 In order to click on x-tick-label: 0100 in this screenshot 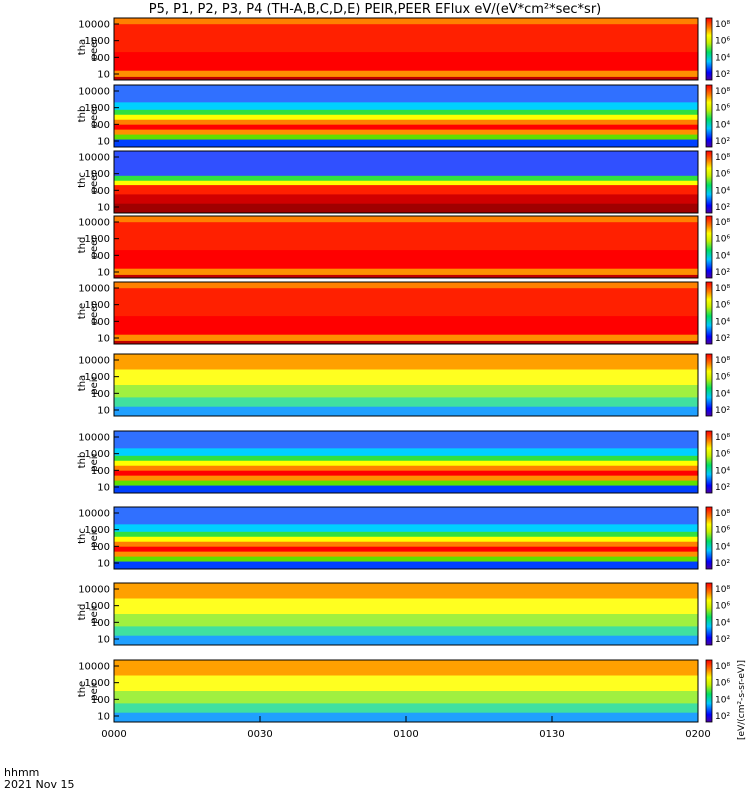, I will do `click(405, 734)`.